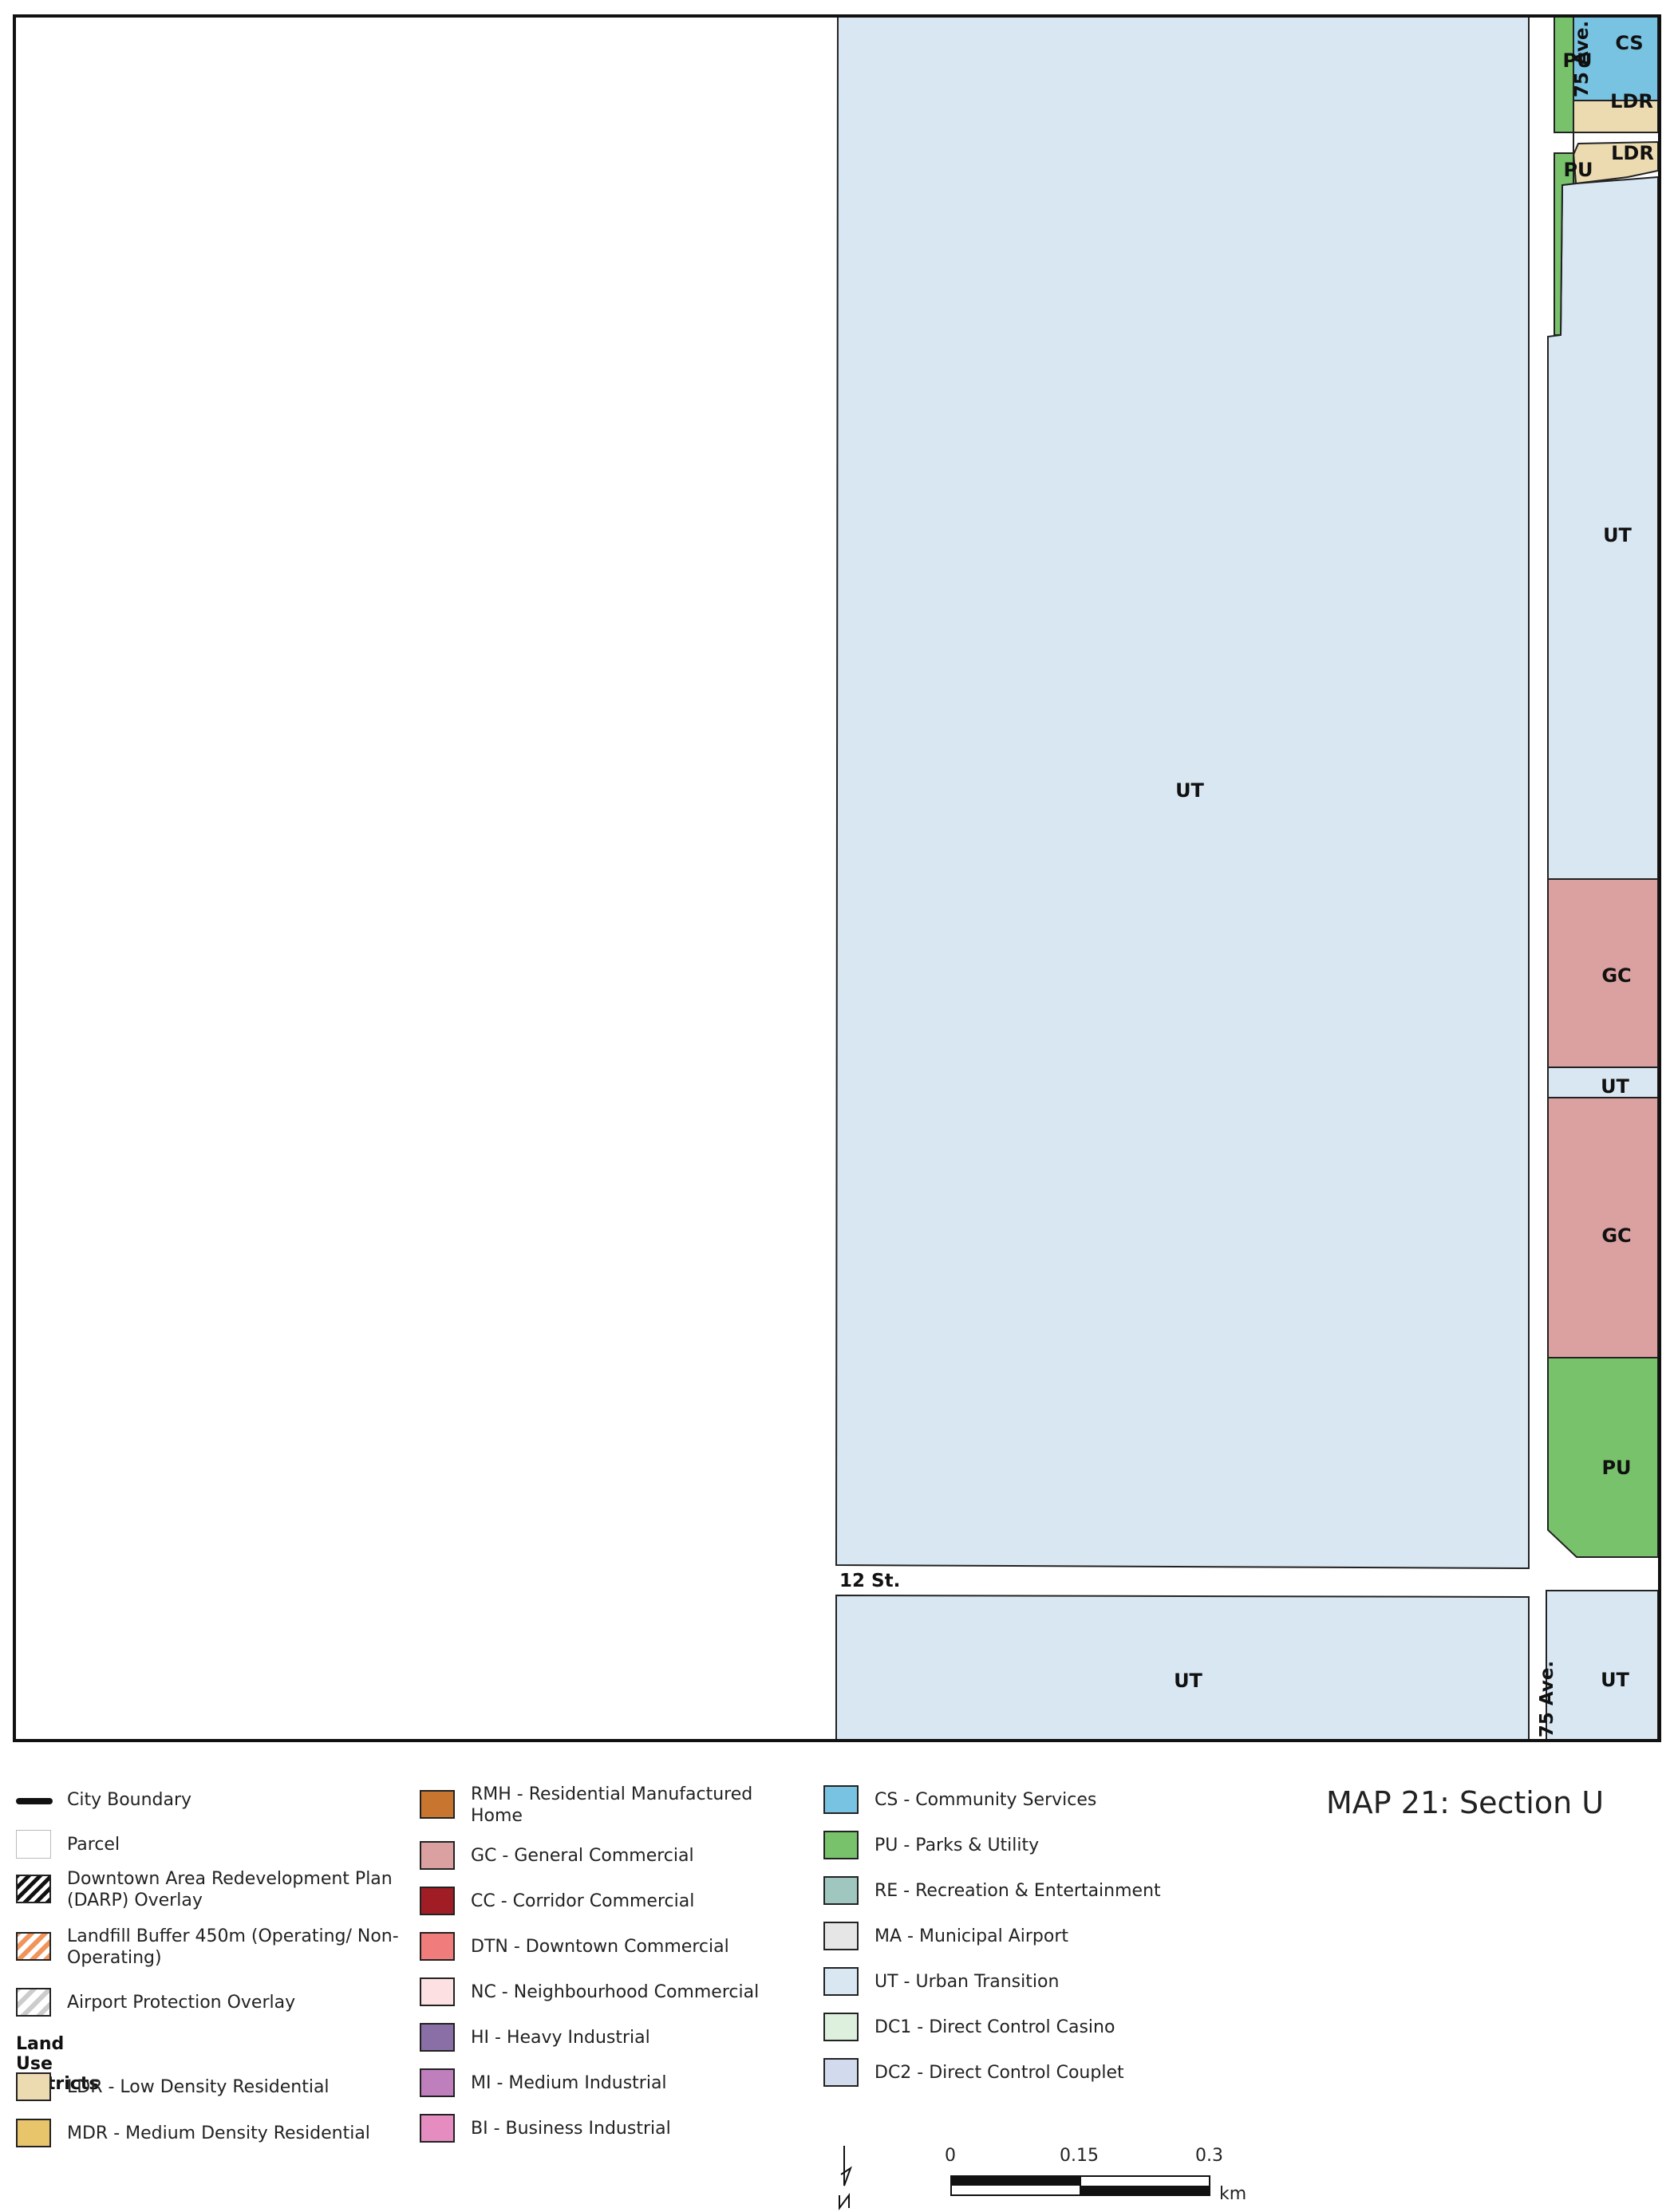 The height and width of the screenshot is (2212, 1674). Describe the element at coordinates (561, 2038) in the screenshot. I see `legend-label: HI - Heavy Industrial` at that location.